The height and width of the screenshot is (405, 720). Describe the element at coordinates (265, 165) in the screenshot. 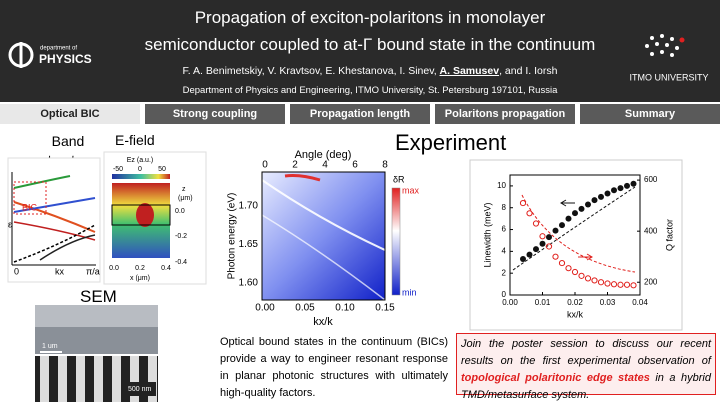

I see `top-tick-label: 0` at that location.